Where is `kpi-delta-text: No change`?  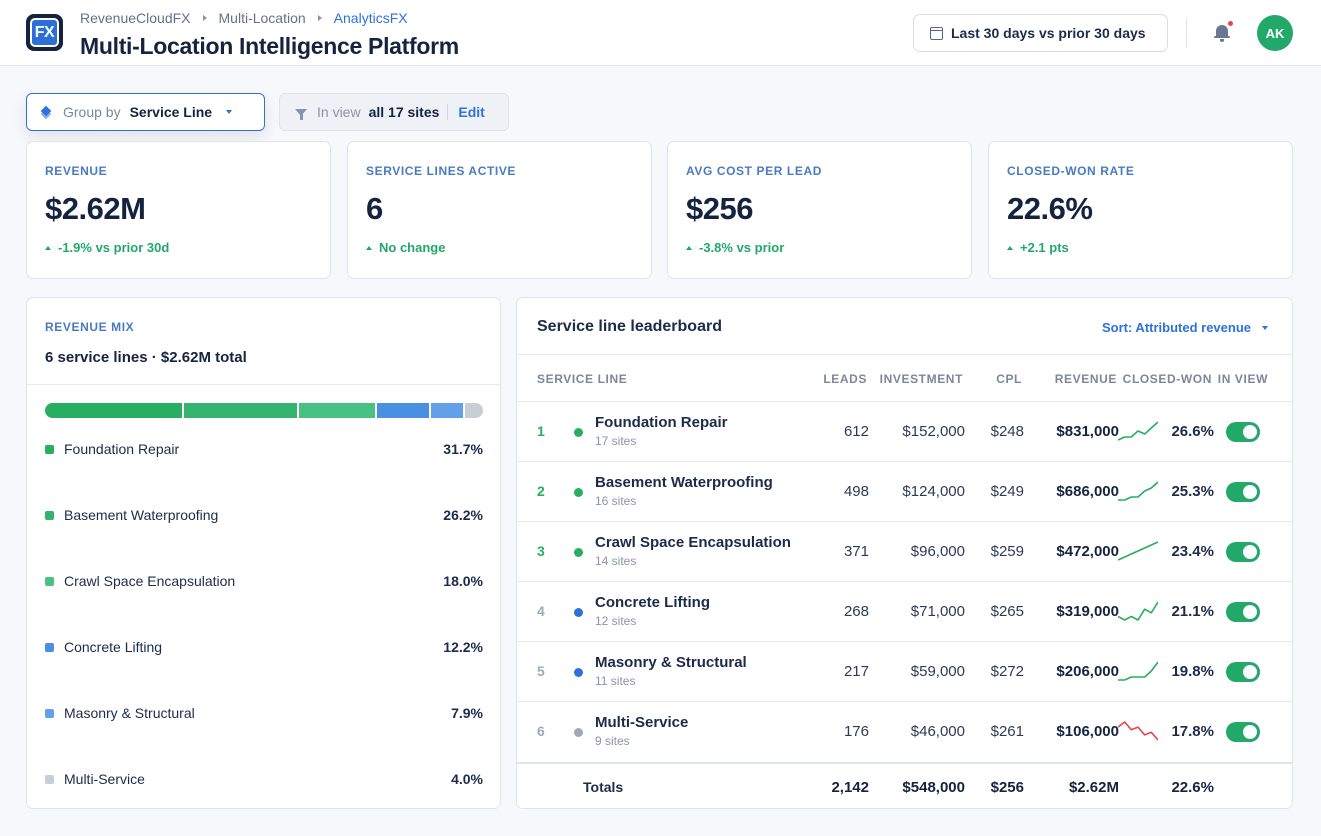 kpi-delta-text: No change is located at coordinates (412, 247).